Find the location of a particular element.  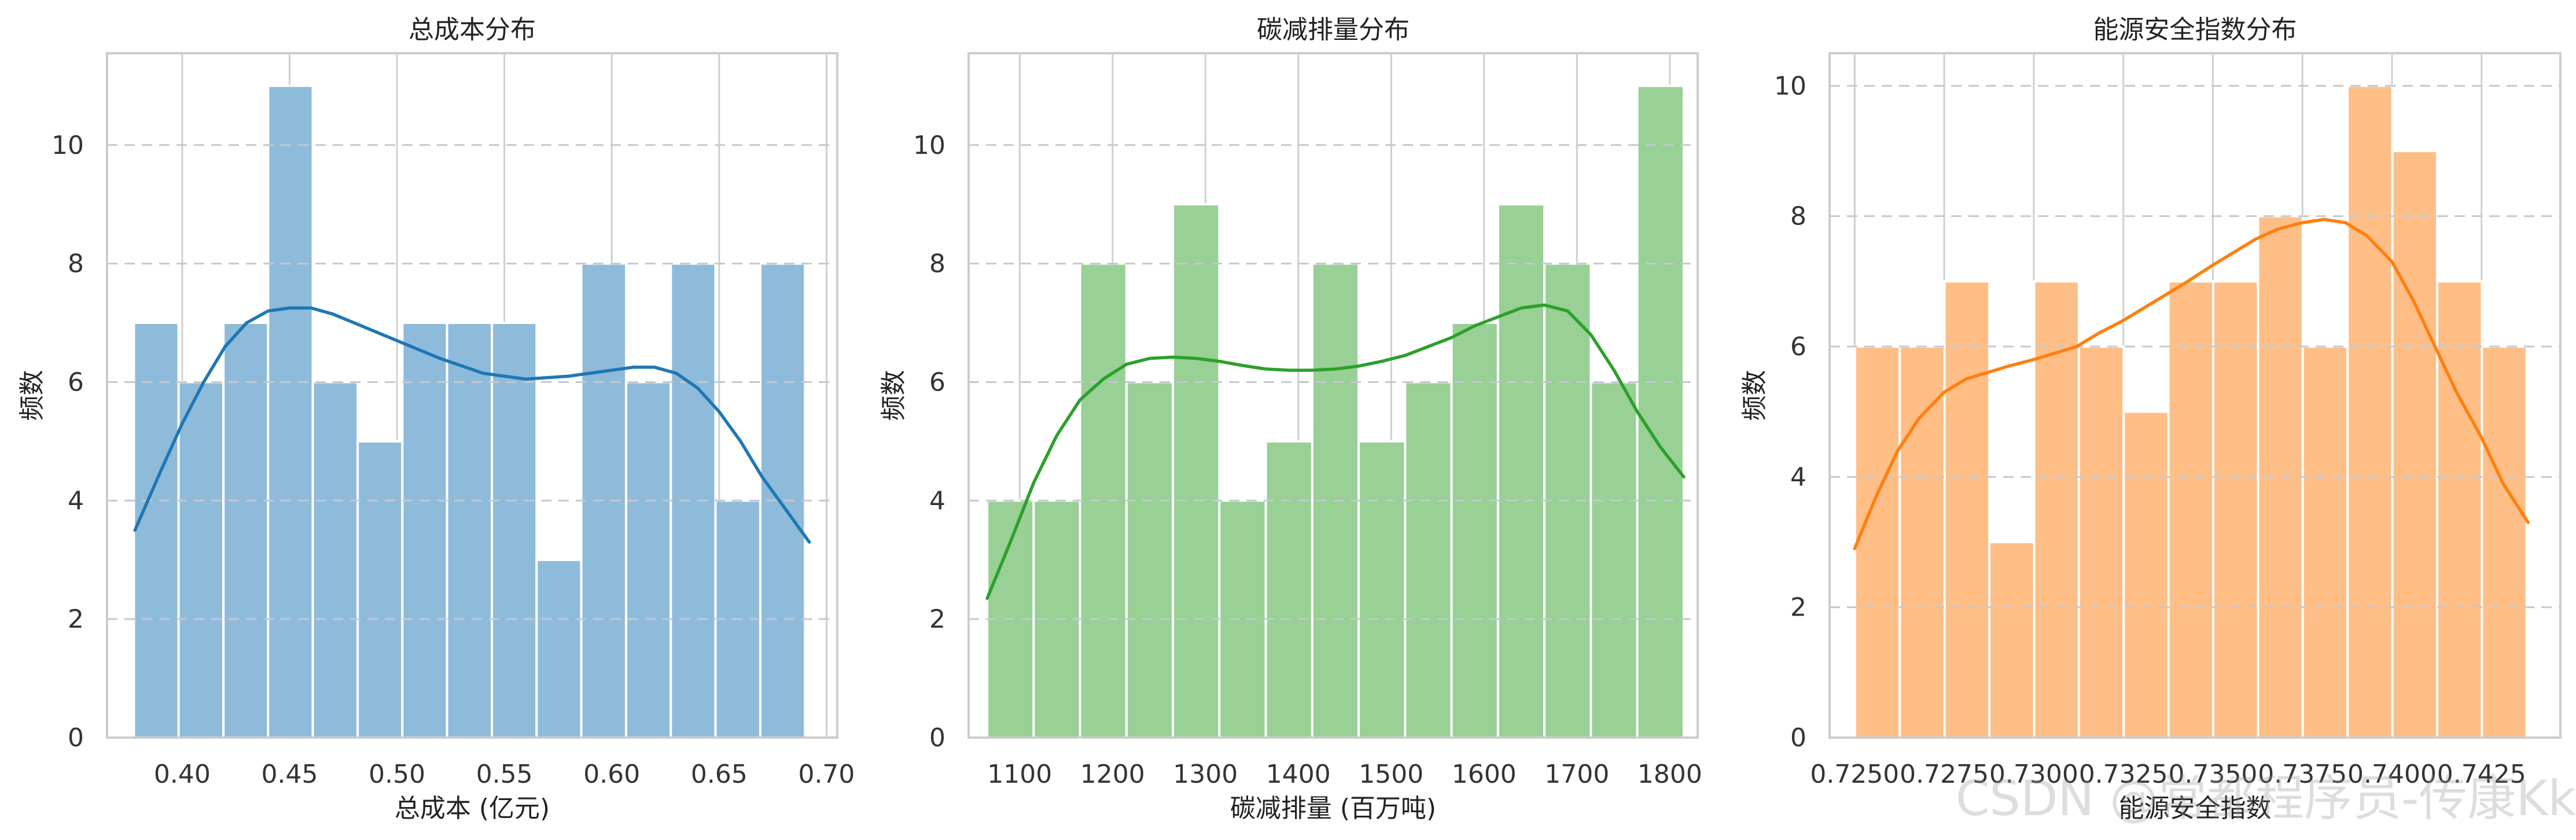

x-tick-label: 1800 is located at coordinates (1669, 774).